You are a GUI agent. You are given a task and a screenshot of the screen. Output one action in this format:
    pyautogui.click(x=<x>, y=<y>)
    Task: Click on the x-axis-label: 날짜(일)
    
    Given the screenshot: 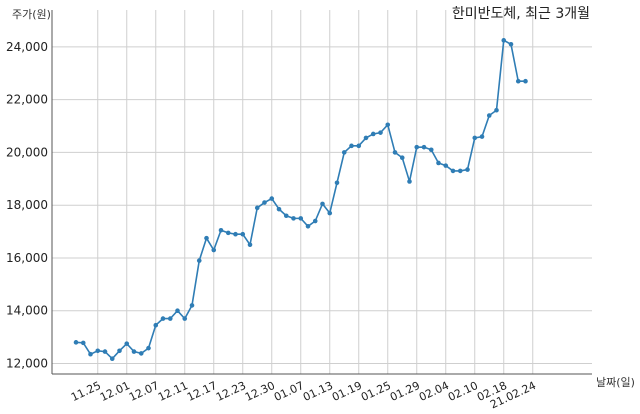 What is the action you would take?
    pyautogui.click(x=615, y=382)
    